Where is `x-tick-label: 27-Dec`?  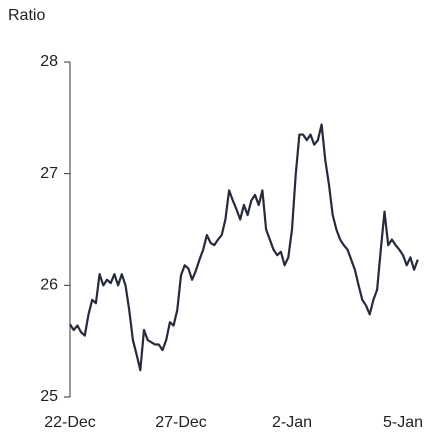
x-tick-label: 27-Dec is located at coordinates (181, 422).